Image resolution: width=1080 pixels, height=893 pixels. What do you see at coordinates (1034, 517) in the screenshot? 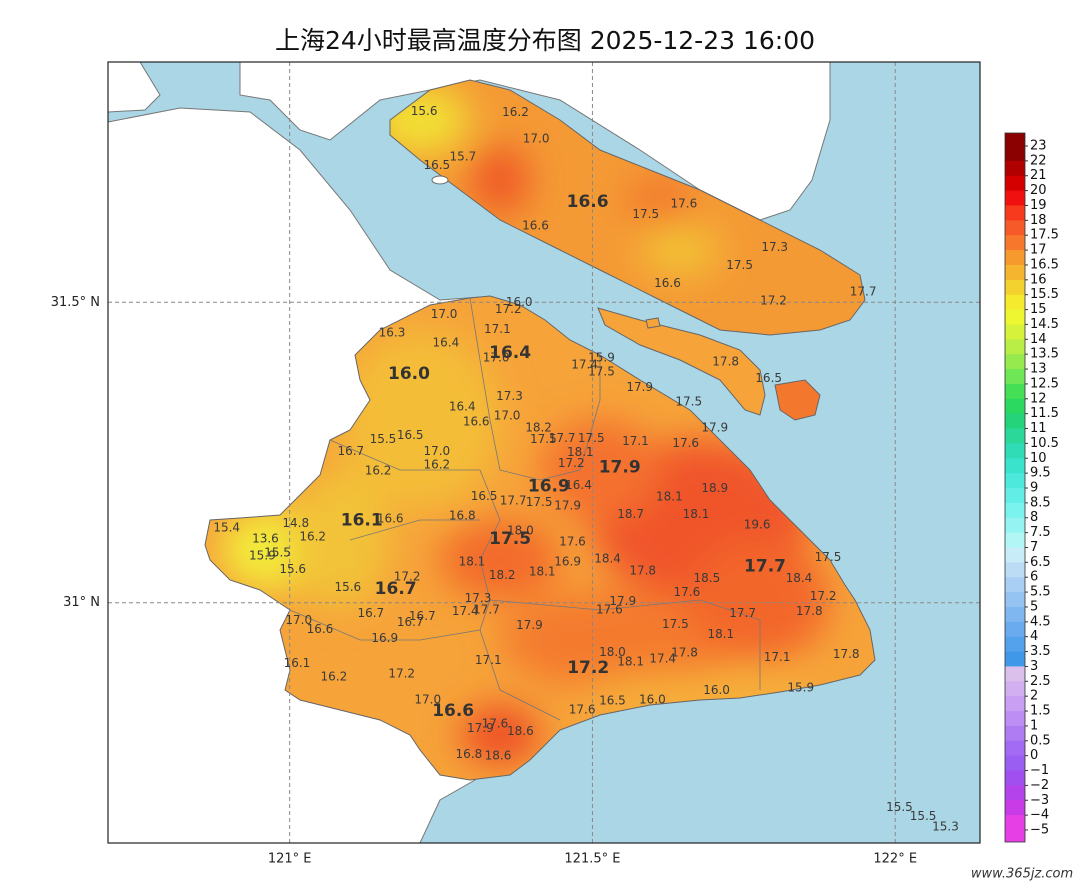
I see `colorbar-label: 8` at bounding box center [1034, 517].